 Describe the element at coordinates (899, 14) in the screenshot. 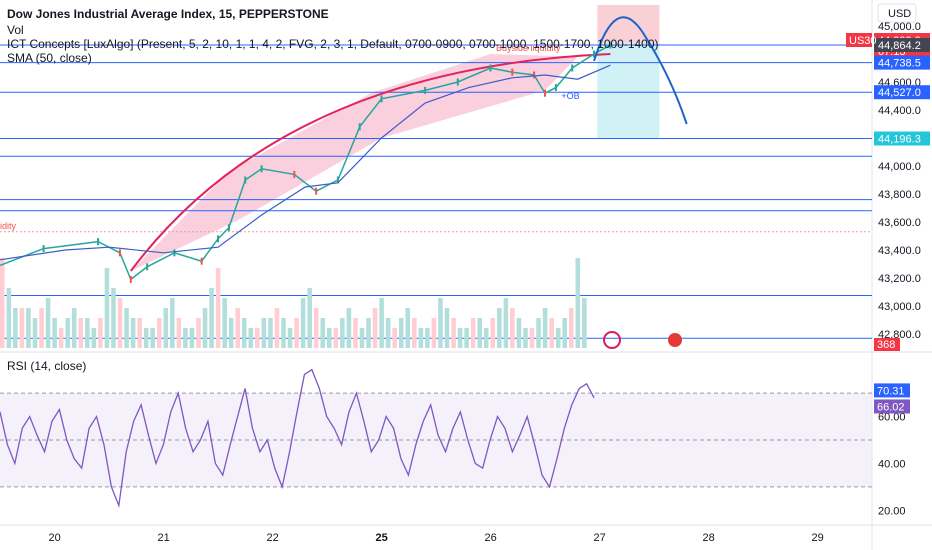

I see `currency-label: USD` at that location.